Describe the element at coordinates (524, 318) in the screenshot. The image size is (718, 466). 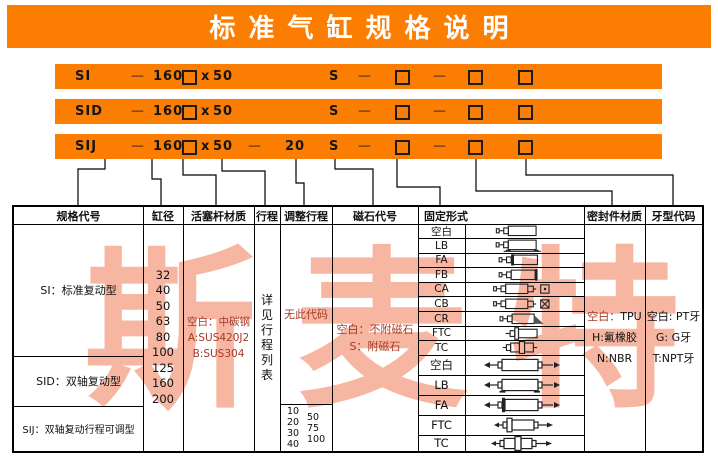
I see `mount-icon-rear-pivot` at that location.